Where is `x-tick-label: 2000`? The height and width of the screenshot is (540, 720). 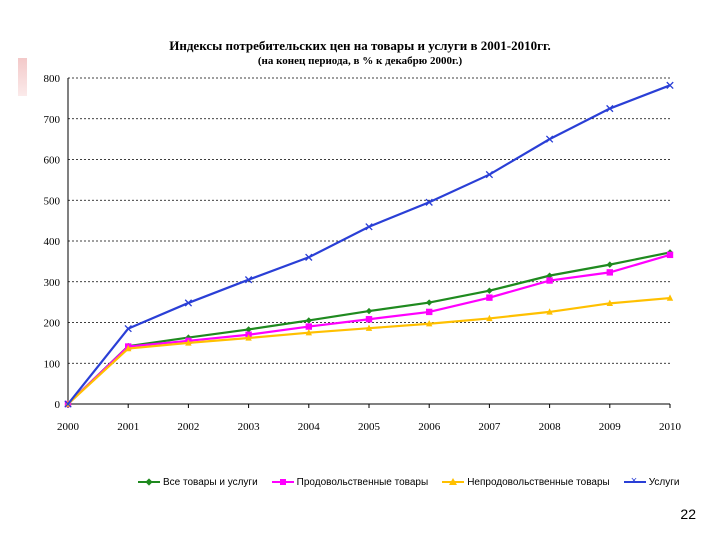
x-tick-label: 2000 is located at coordinates (68, 427).